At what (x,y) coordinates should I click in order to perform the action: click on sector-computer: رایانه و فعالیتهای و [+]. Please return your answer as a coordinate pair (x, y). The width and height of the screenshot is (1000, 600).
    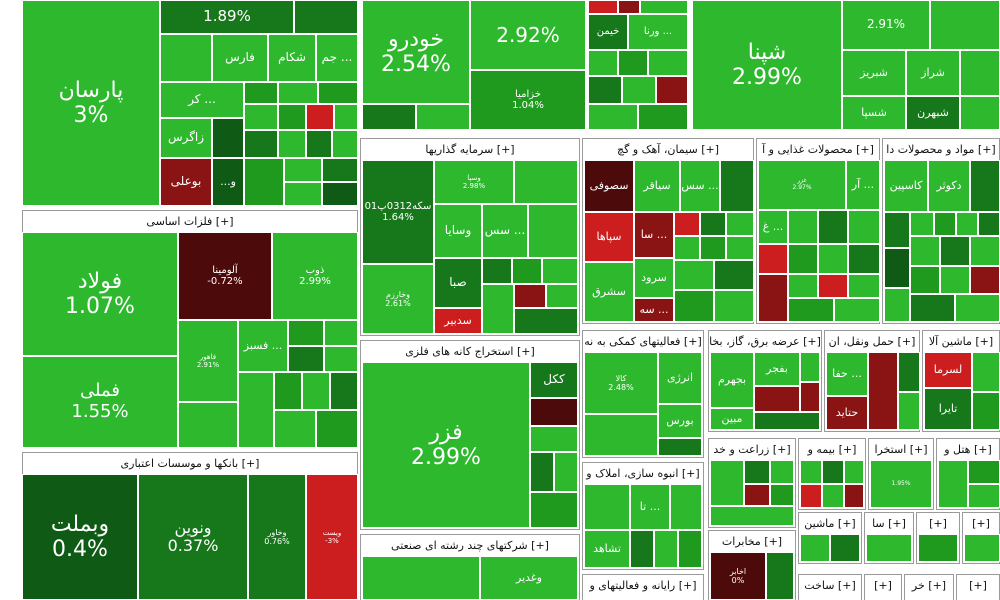
    Looking at the image, I should click on (643, 587).